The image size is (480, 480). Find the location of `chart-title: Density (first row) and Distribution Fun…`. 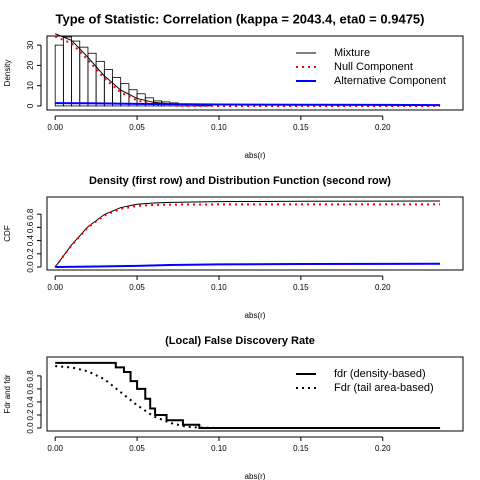

chart-title: Density (first row) and Distribution Fun… is located at coordinates (240, 181).